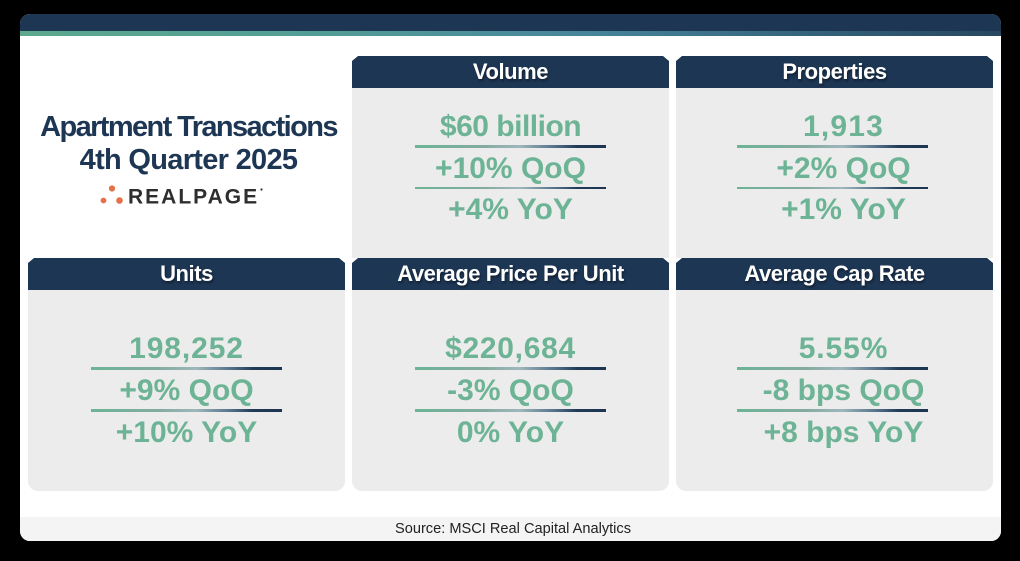  Describe the element at coordinates (193, 197) in the screenshot. I see `svg-text: REALPAGE` at that location.